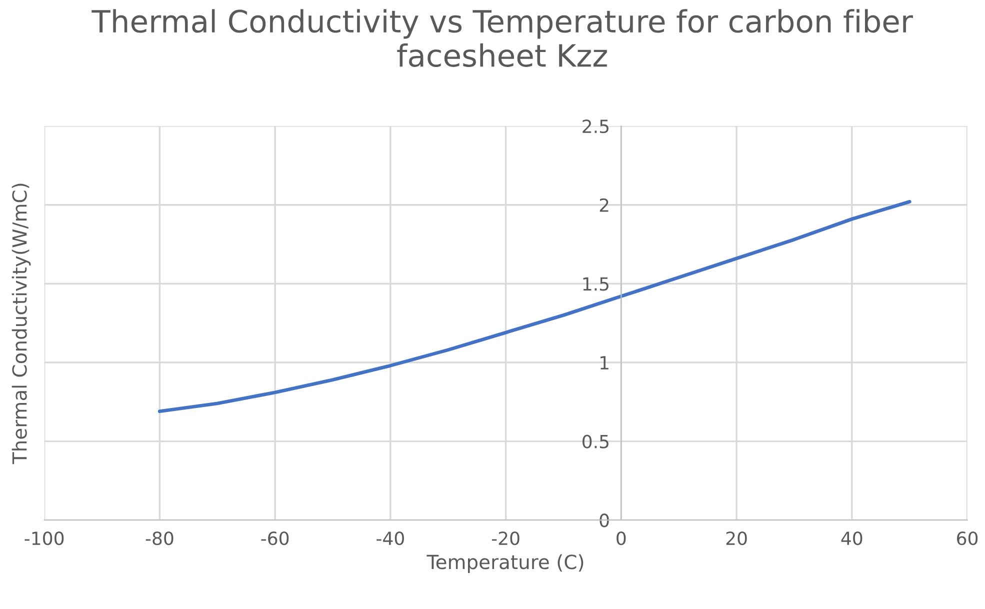 The width and height of the screenshot is (985, 609). Describe the element at coordinates (595, 441) in the screenshot. I see `y-tick-label: 0.5` at that location.